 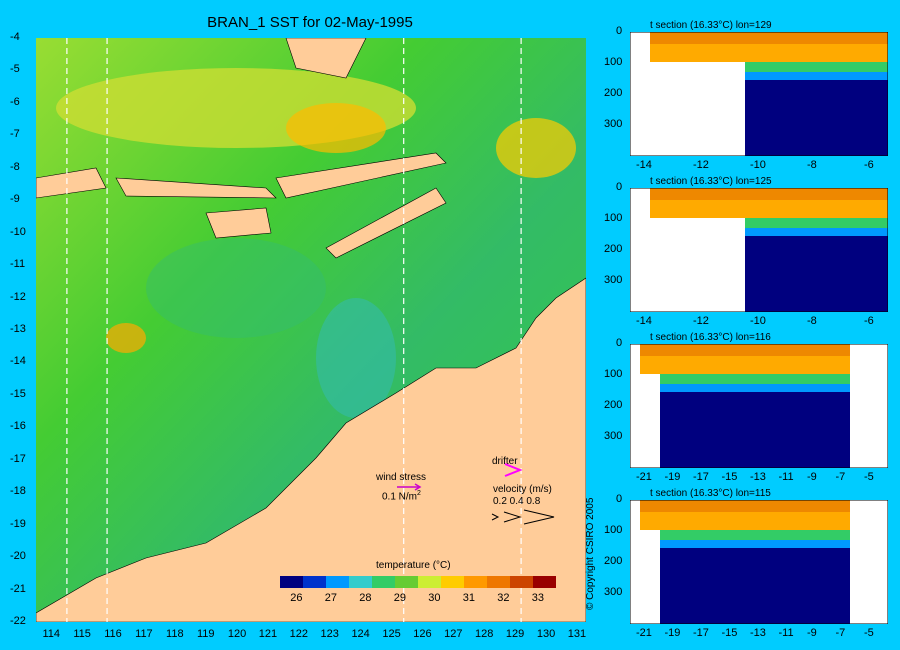 What do you see at coordinates (537, 598) in the screenshot?
I see `colorbar-tick-label: 33` at bounding box center [537, 598].